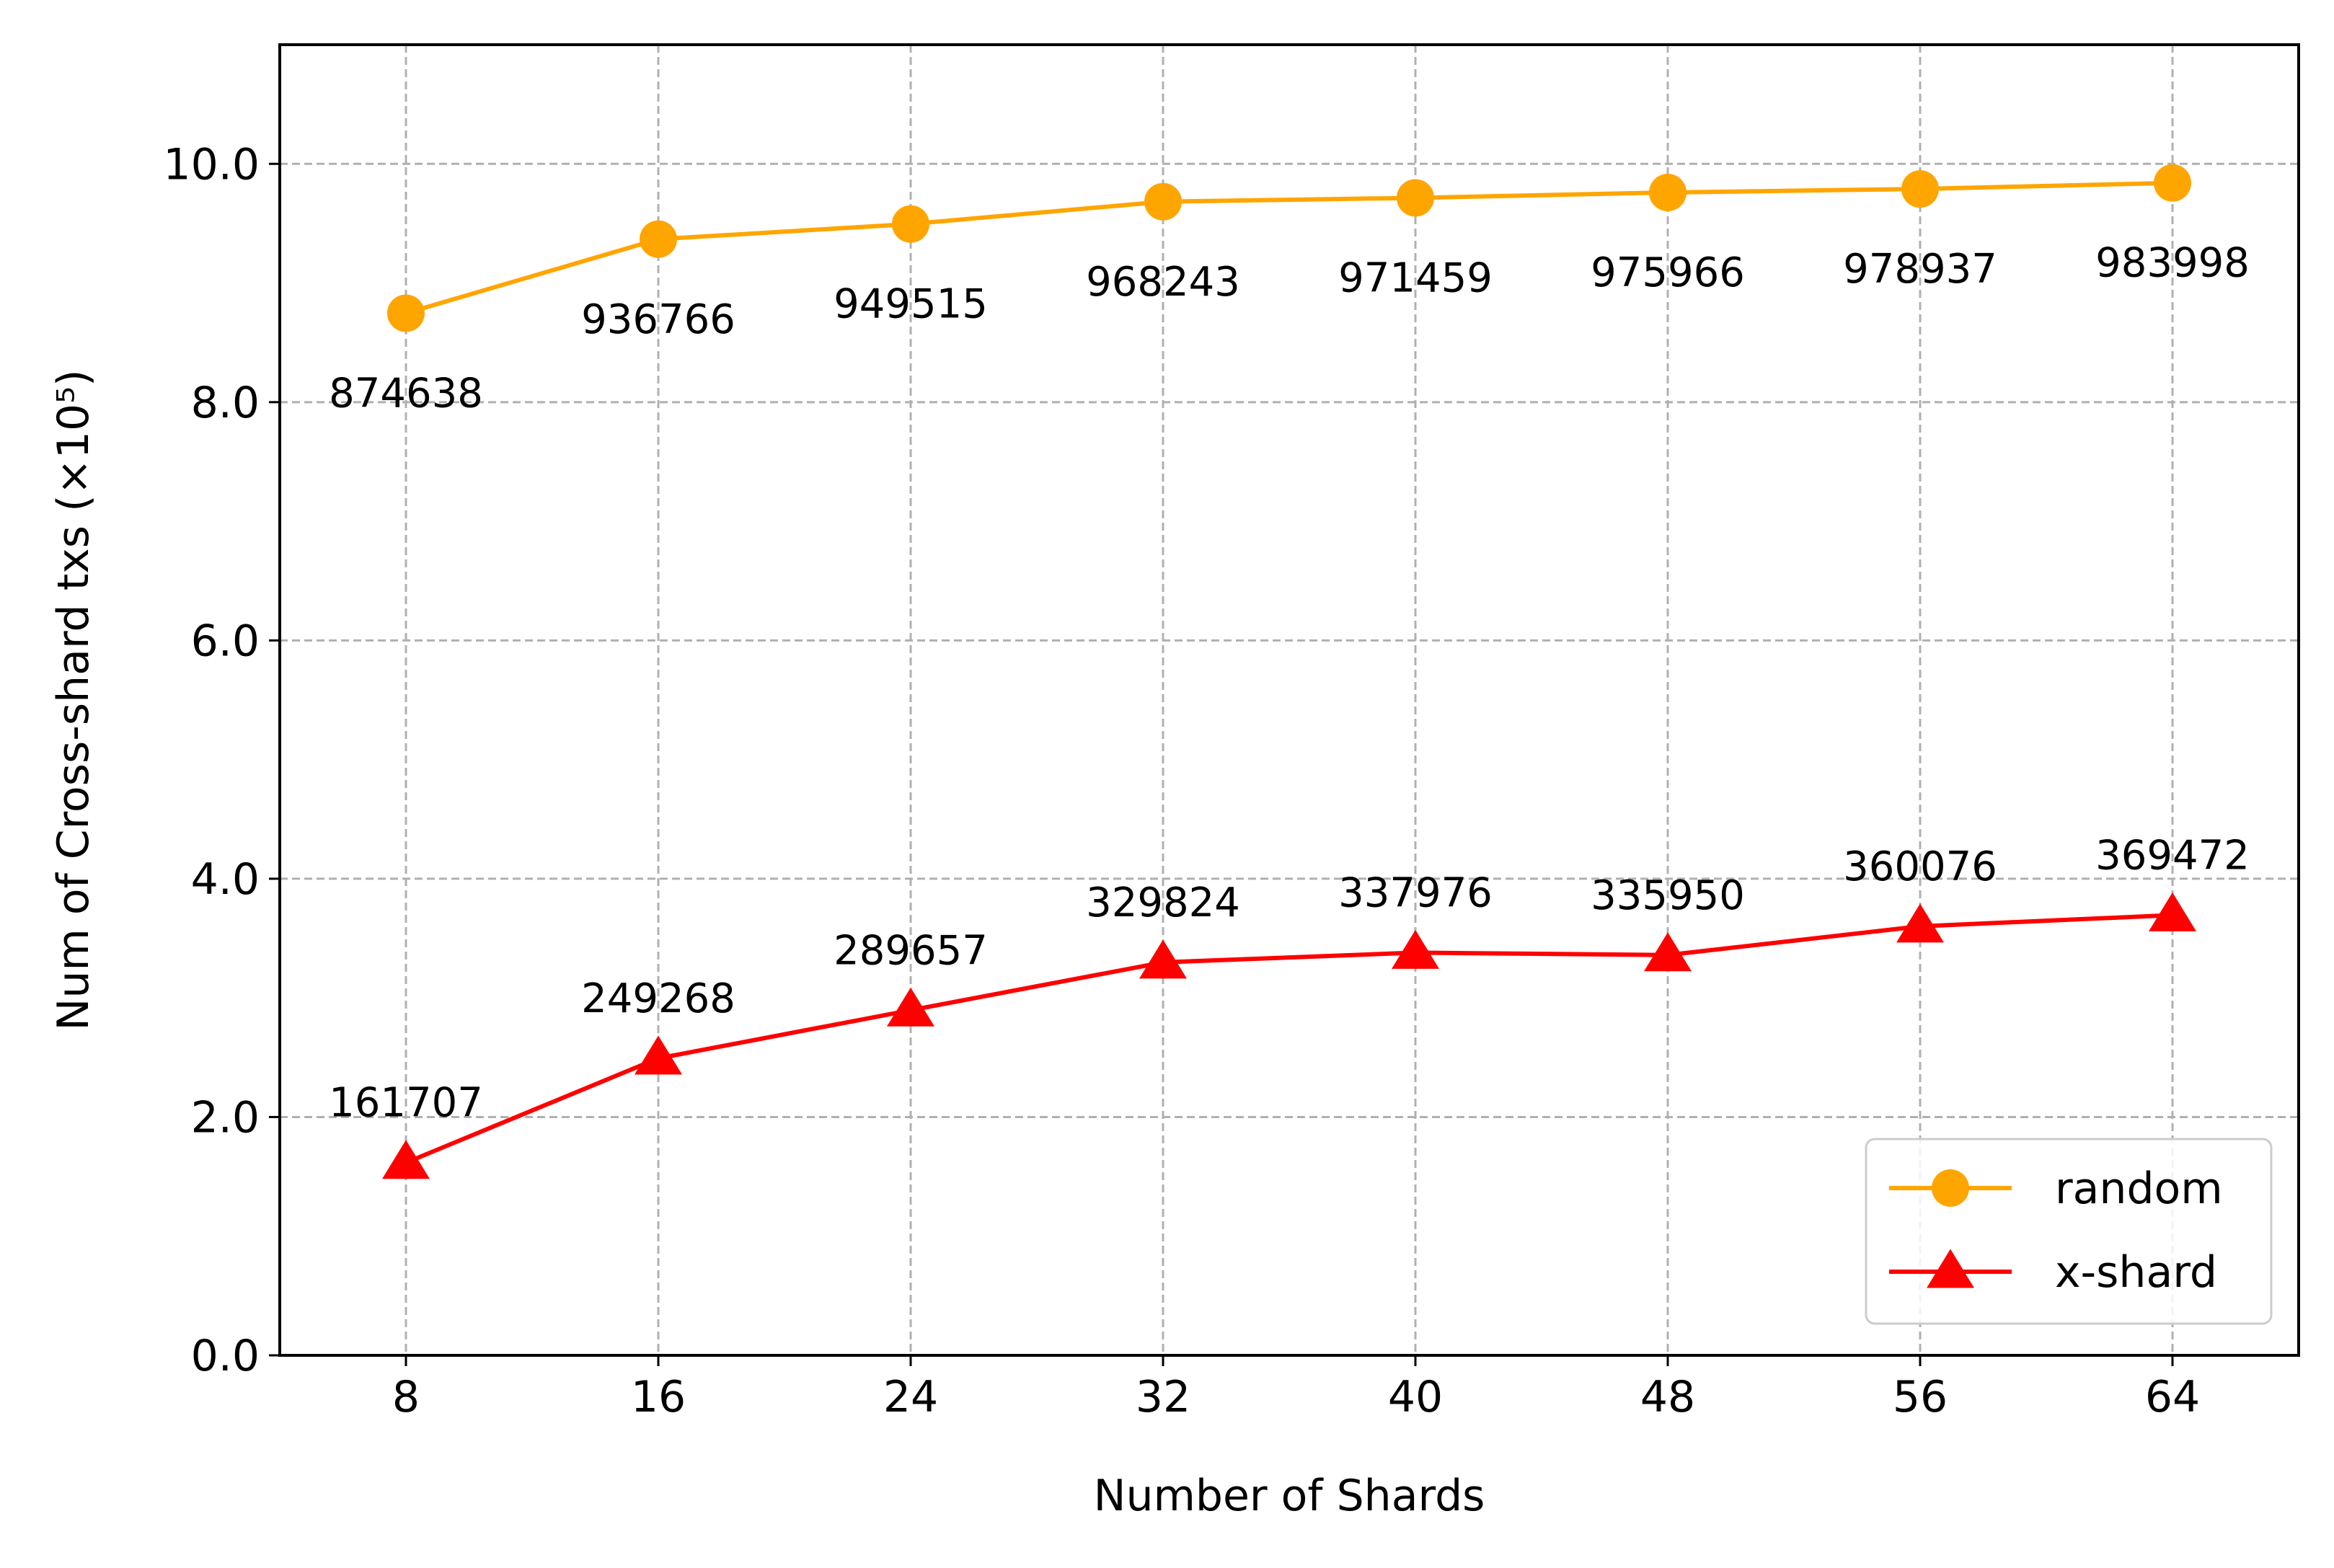  Describe the element at coordinates (1920, 866) in the screenshot. I see `data-label-x-shard: 360076` at that location.